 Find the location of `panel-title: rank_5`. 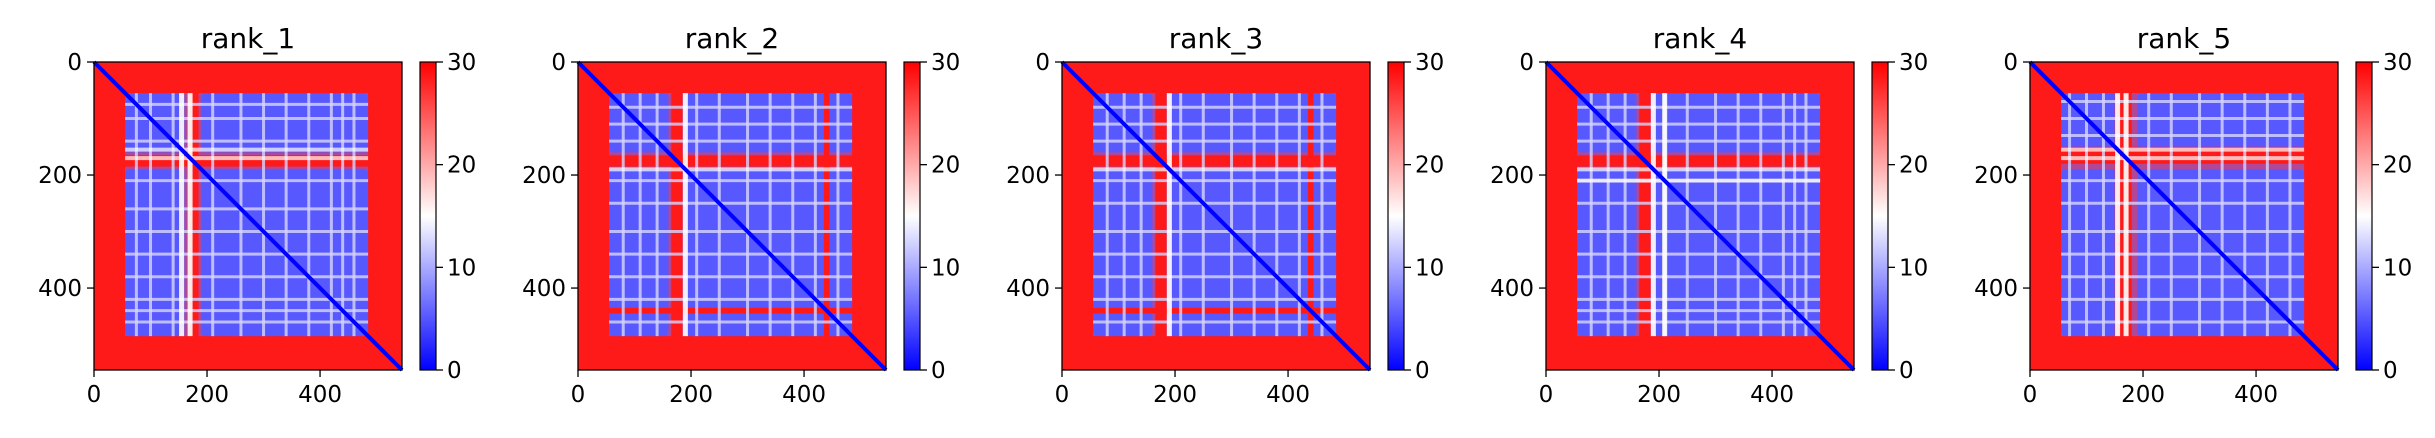

panel-title: rank_5 is located at coordinates (2184, 38).